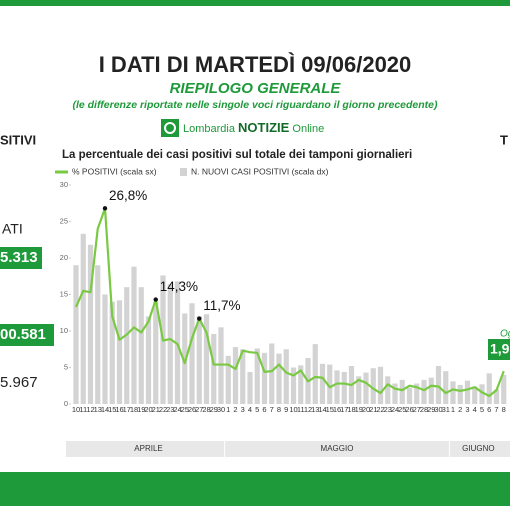 This screenshot has height=506, width=510. I want to click on x-tick-label: 15, so click(112, 409).